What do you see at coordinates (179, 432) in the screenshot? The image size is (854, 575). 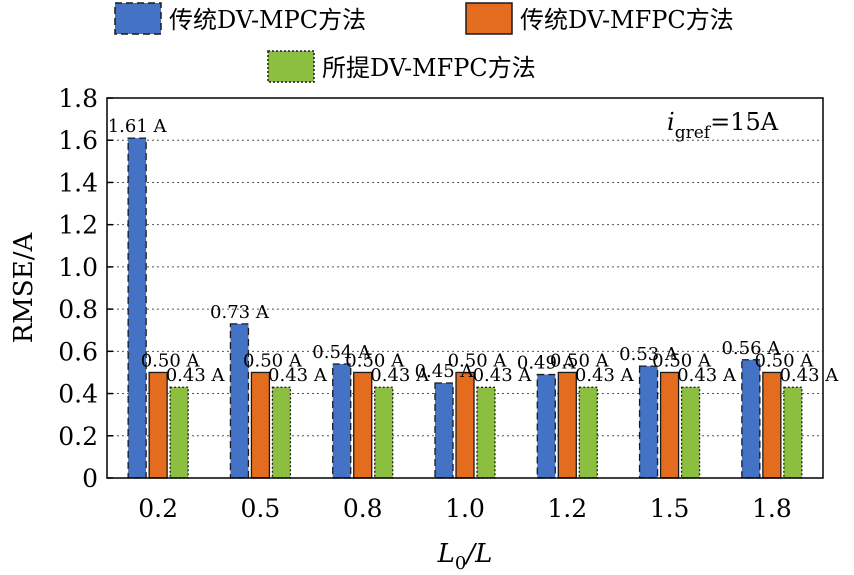 I see `bar-series-3-0.2` at bounding box center [179, 432].